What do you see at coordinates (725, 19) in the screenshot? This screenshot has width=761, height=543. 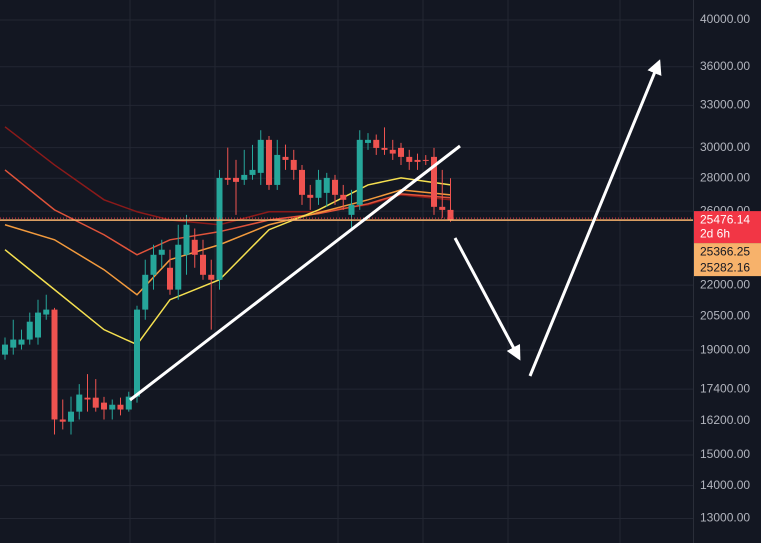 I see `y-tick-label: 40000.00` at bounding box center [725, 19].